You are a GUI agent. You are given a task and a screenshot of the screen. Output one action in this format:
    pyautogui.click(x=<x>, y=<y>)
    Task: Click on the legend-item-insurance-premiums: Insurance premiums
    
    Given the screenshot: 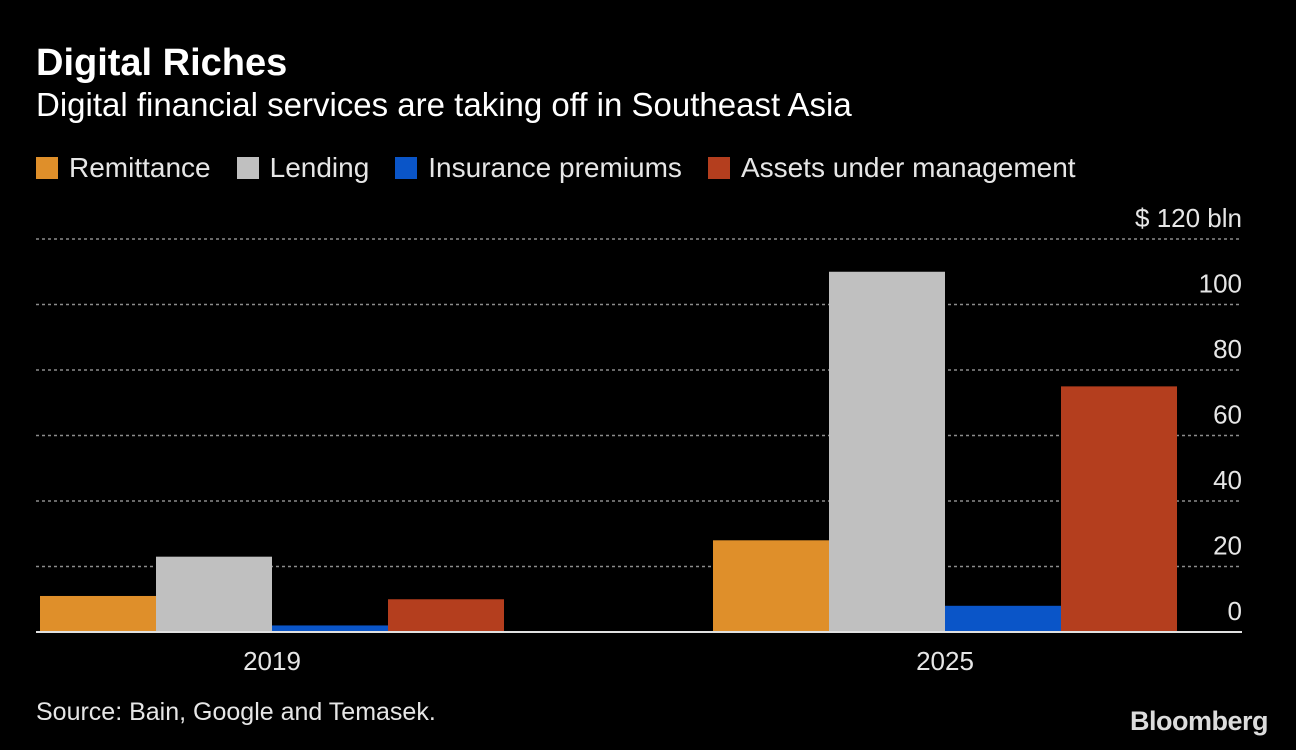 What is the action you would take?
    pyautogui.click(x=538, y=168)
    